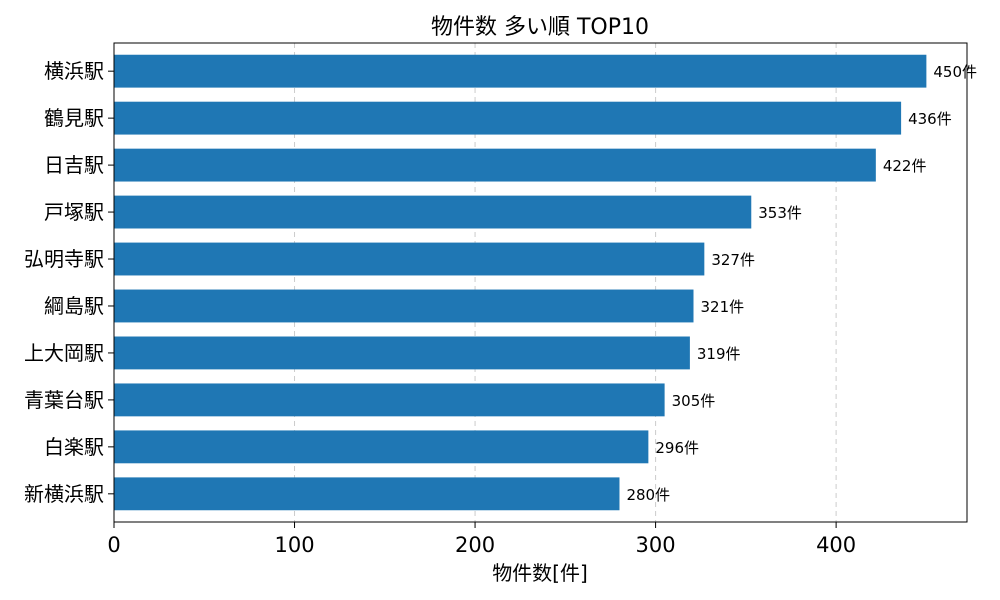 This screenshot has width=1000, height=600. Describe the element at coordinates (677, 448) in the screenshot. I see `data-label: 296件` at that location.